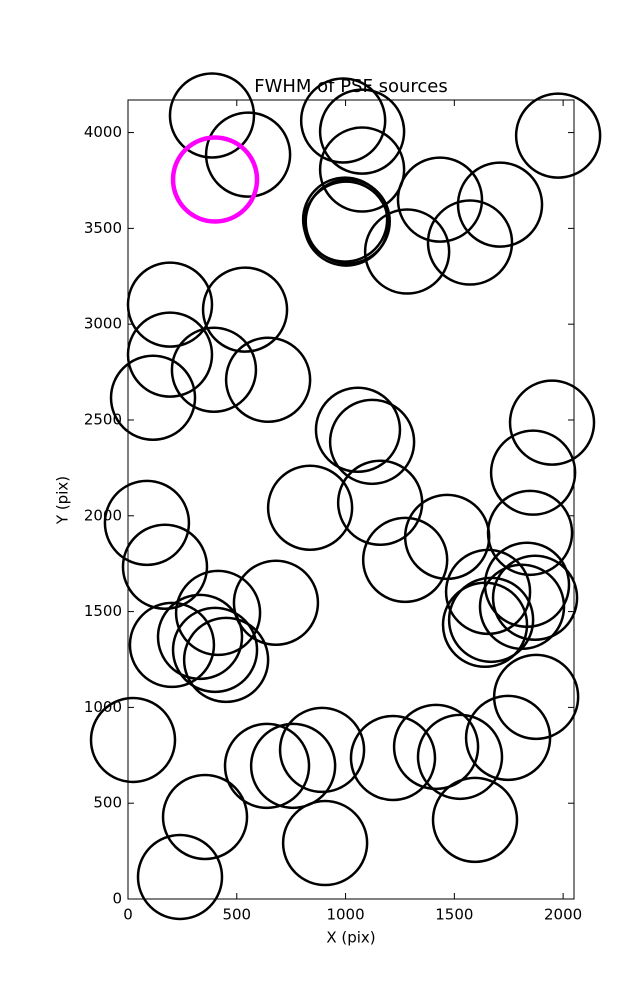 This screenshot has height=1000, width=637. Describe the element at coordinates (563, 915) in the screenshot. I see `x-tick-label: 2000` at that location.